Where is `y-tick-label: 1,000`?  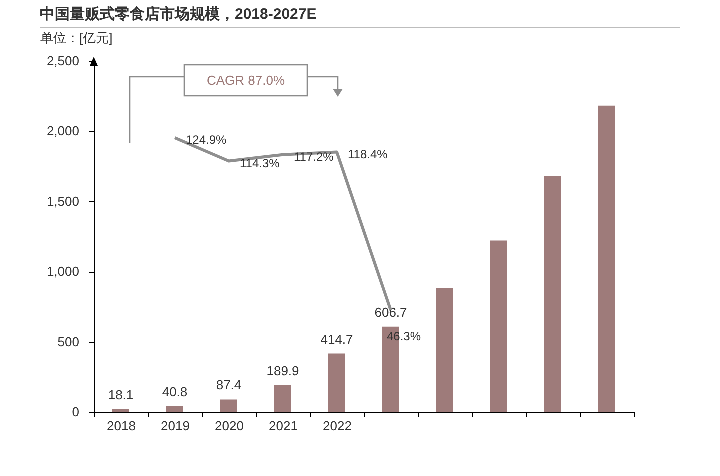 y-tick-label: 1,000 is located at coordinates (63, 272).